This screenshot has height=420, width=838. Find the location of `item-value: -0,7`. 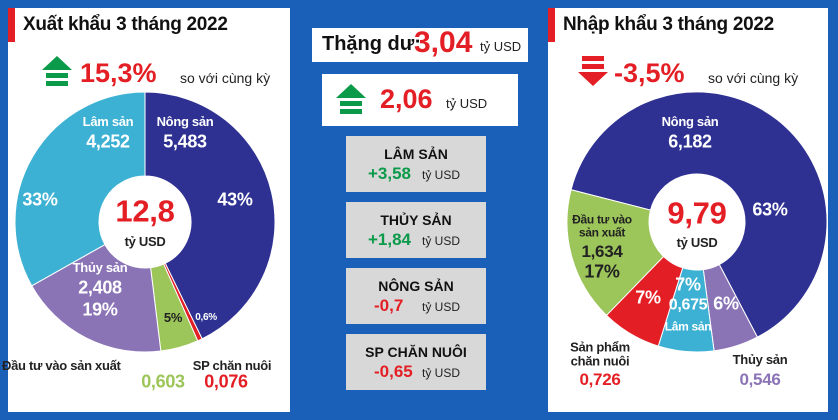

item-value: -0,7 is located at coordinates (389, 305).